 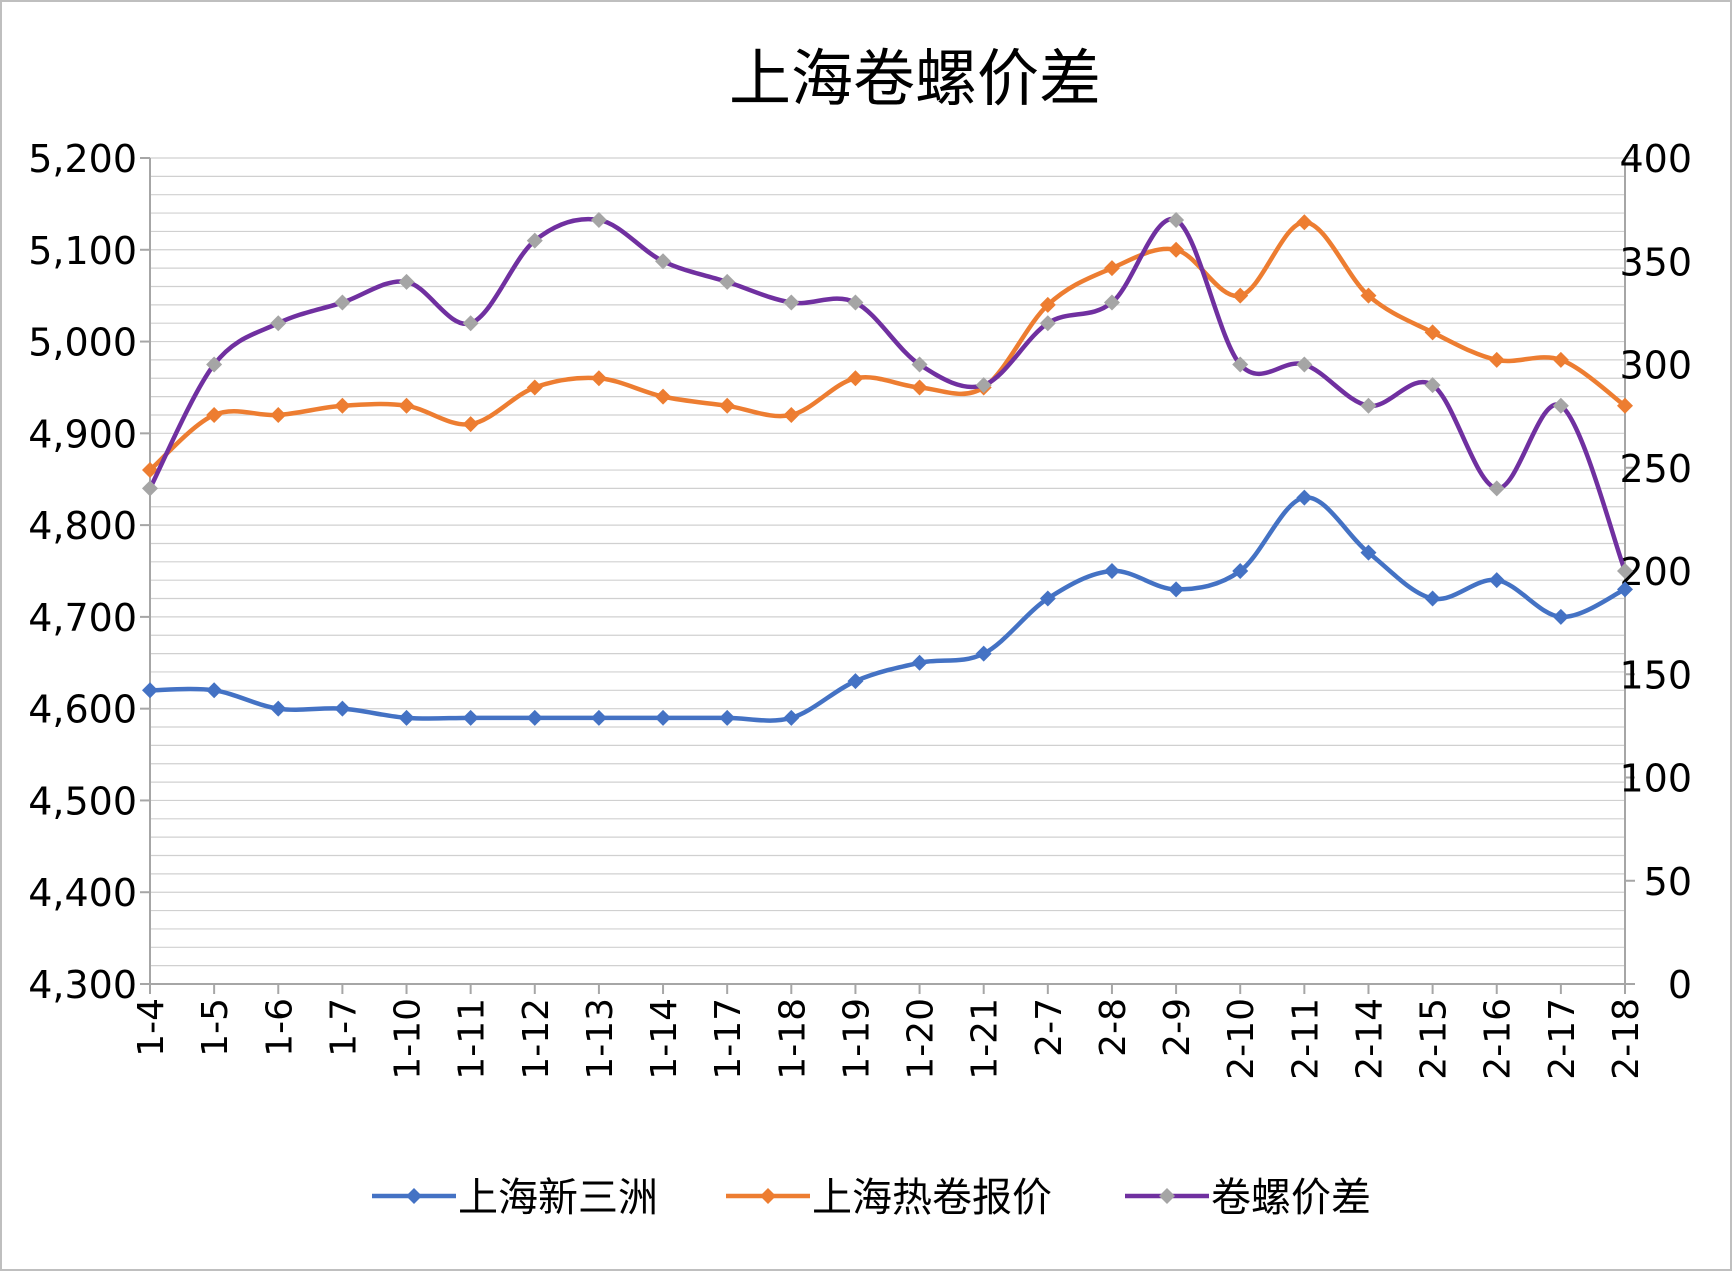 I want to click on x-tick-label: 2-16, so click(x=1498, y=1039).